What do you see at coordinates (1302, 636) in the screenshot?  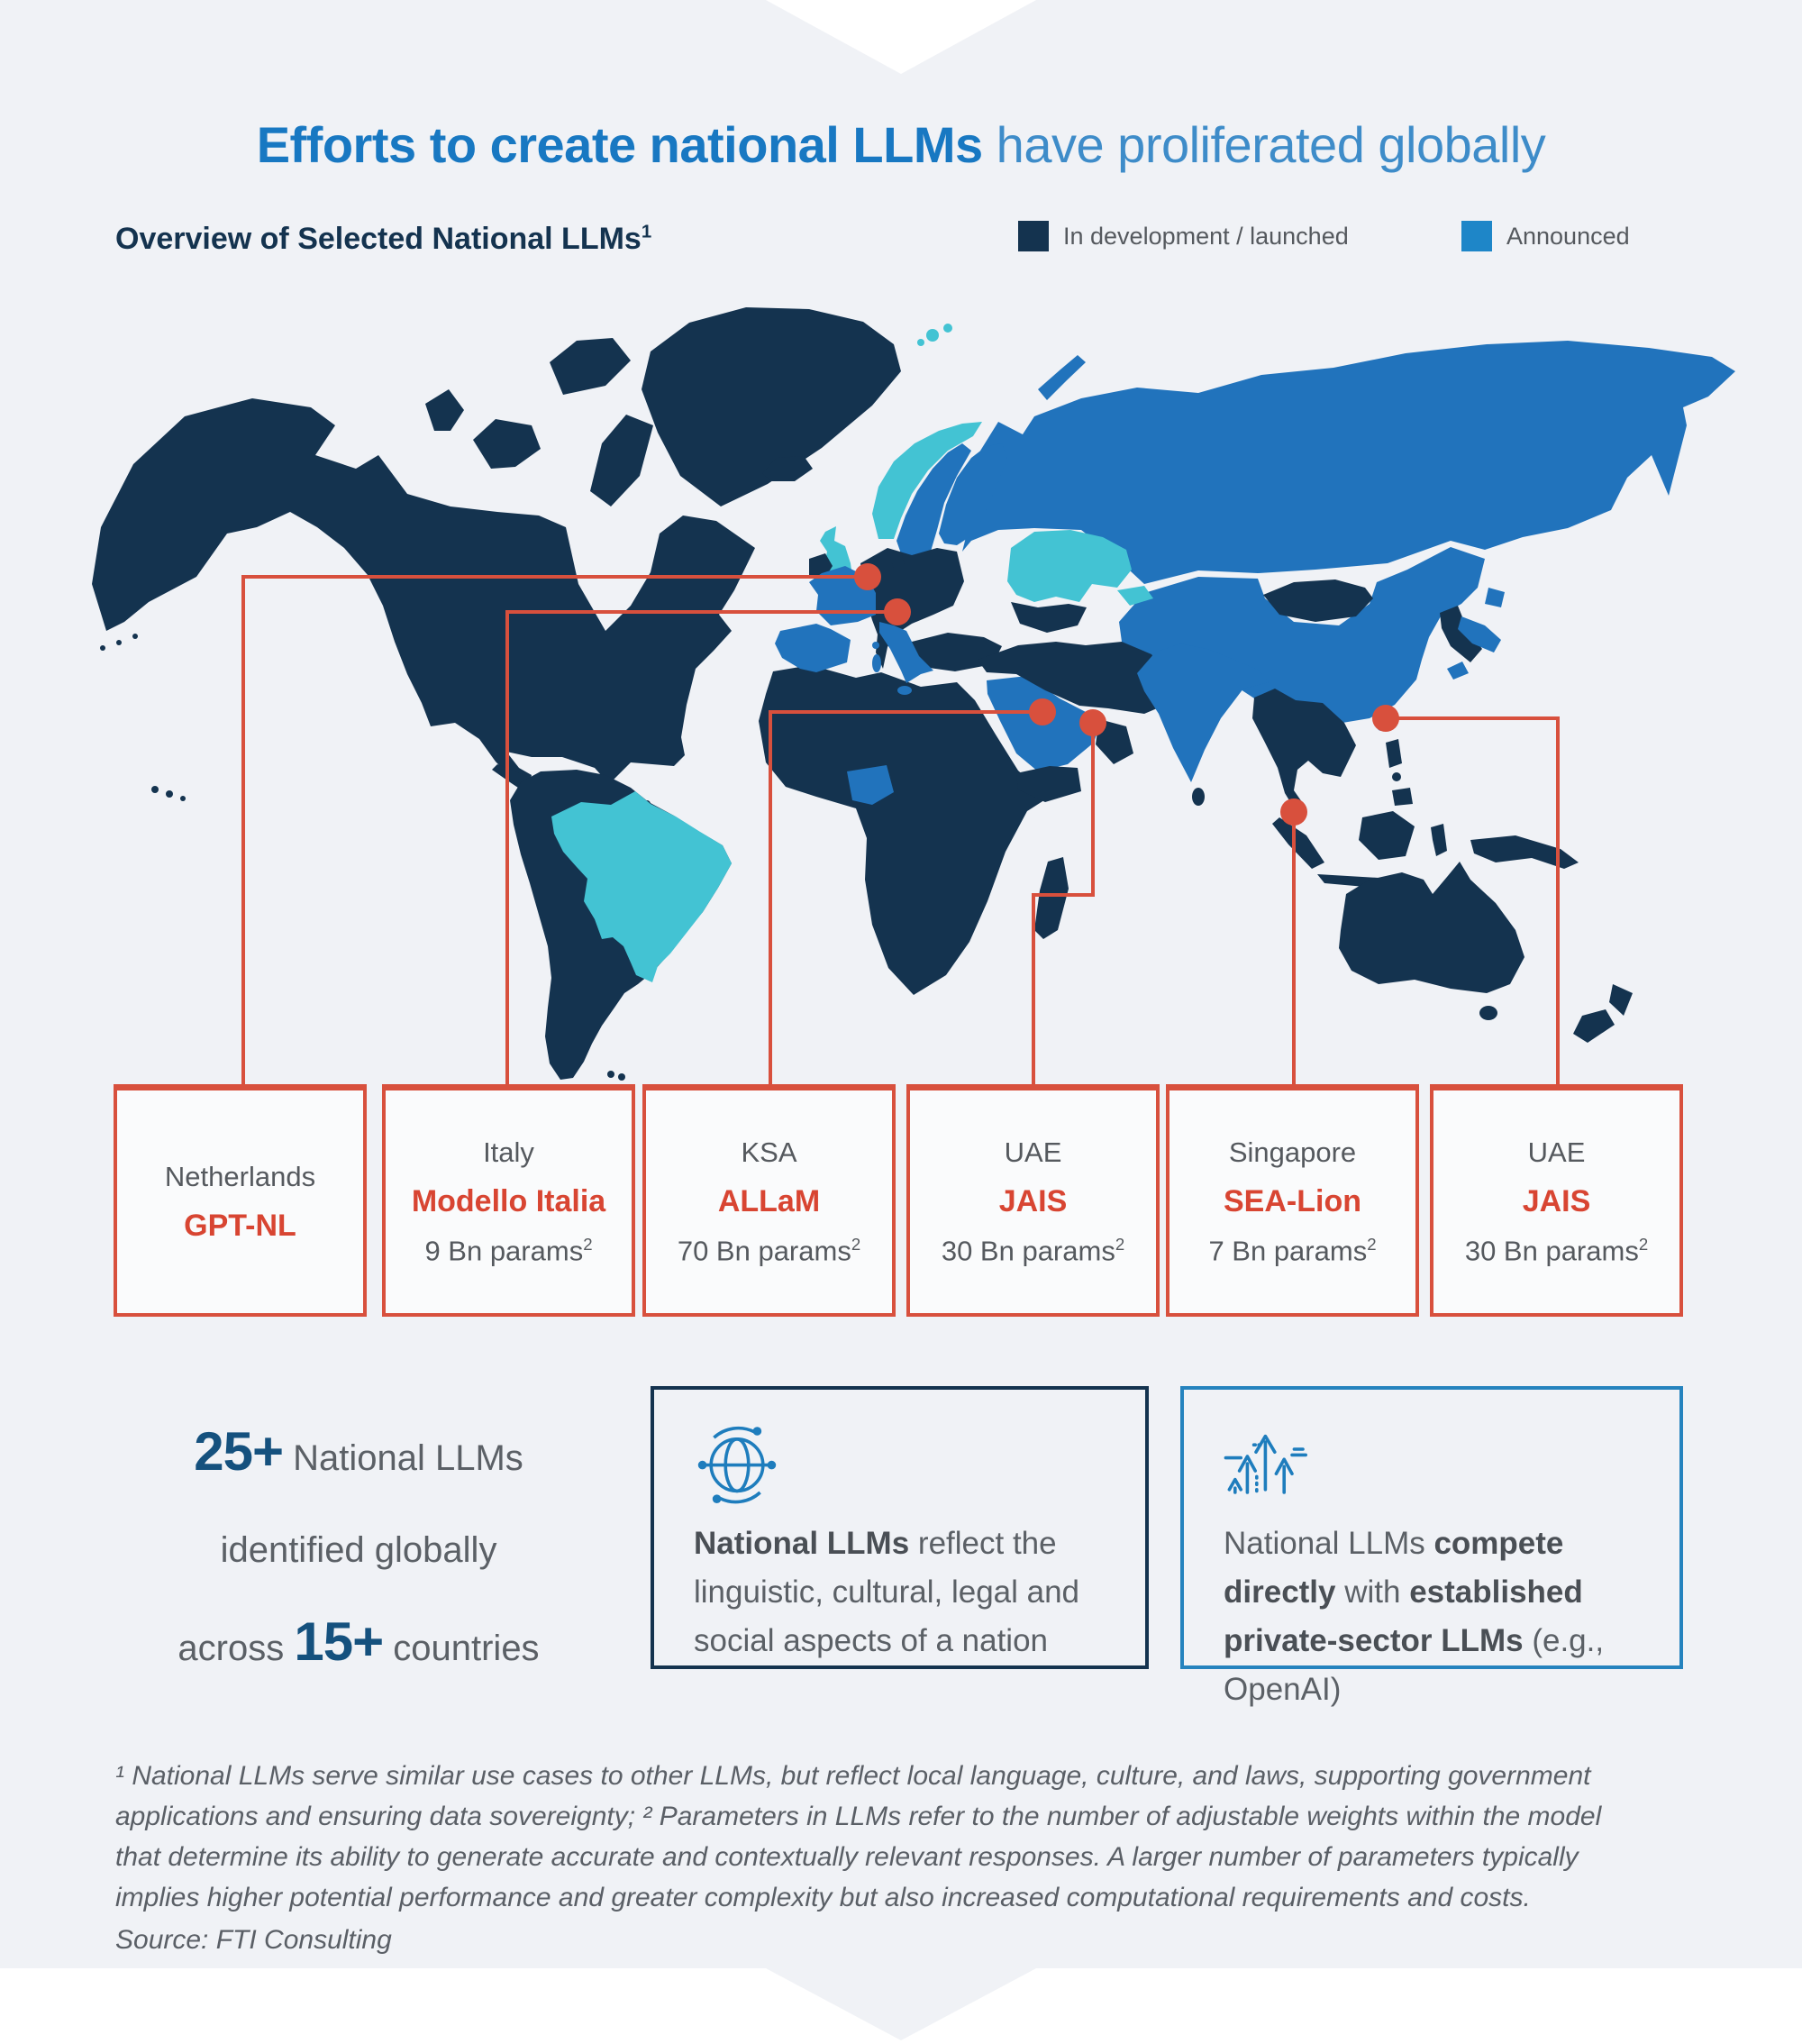 I see `map-region-china` at bounding box center [1302, 636].